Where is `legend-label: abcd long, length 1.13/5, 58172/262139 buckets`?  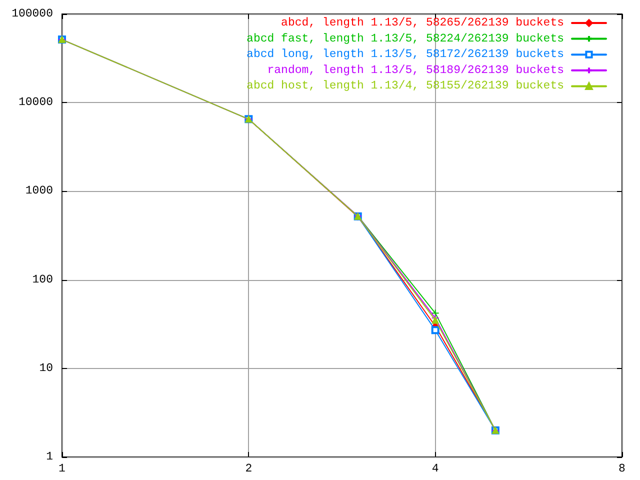 legend-label: abcd long, length 1.13/5, 58172/262139 buckets is located at coordinates (405, 55).